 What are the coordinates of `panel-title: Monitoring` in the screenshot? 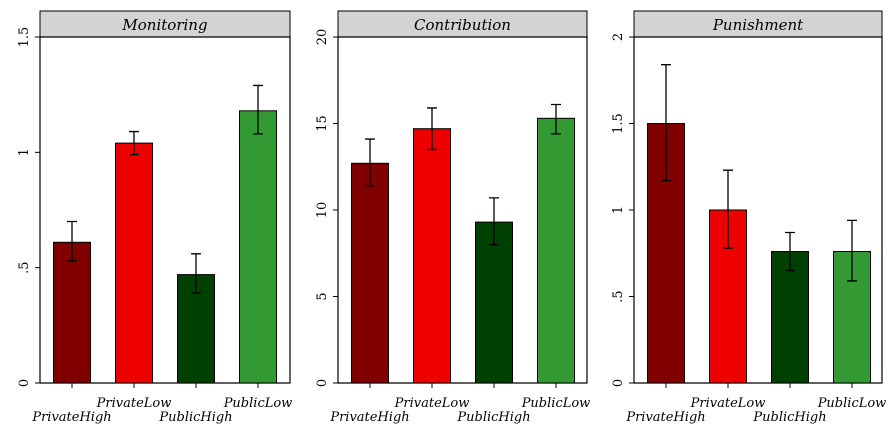 It's located at (164, 25).